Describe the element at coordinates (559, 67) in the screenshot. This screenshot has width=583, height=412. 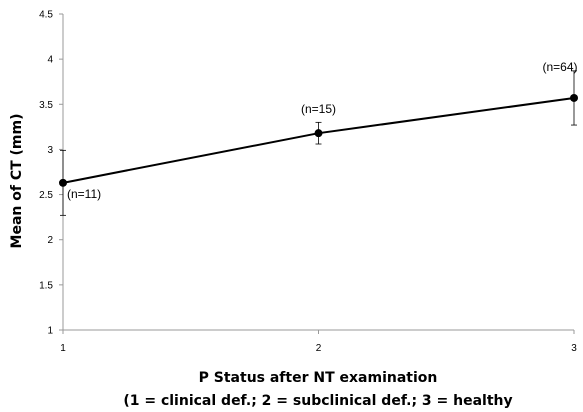
I see `n-annotation: (n=64)` at that location.